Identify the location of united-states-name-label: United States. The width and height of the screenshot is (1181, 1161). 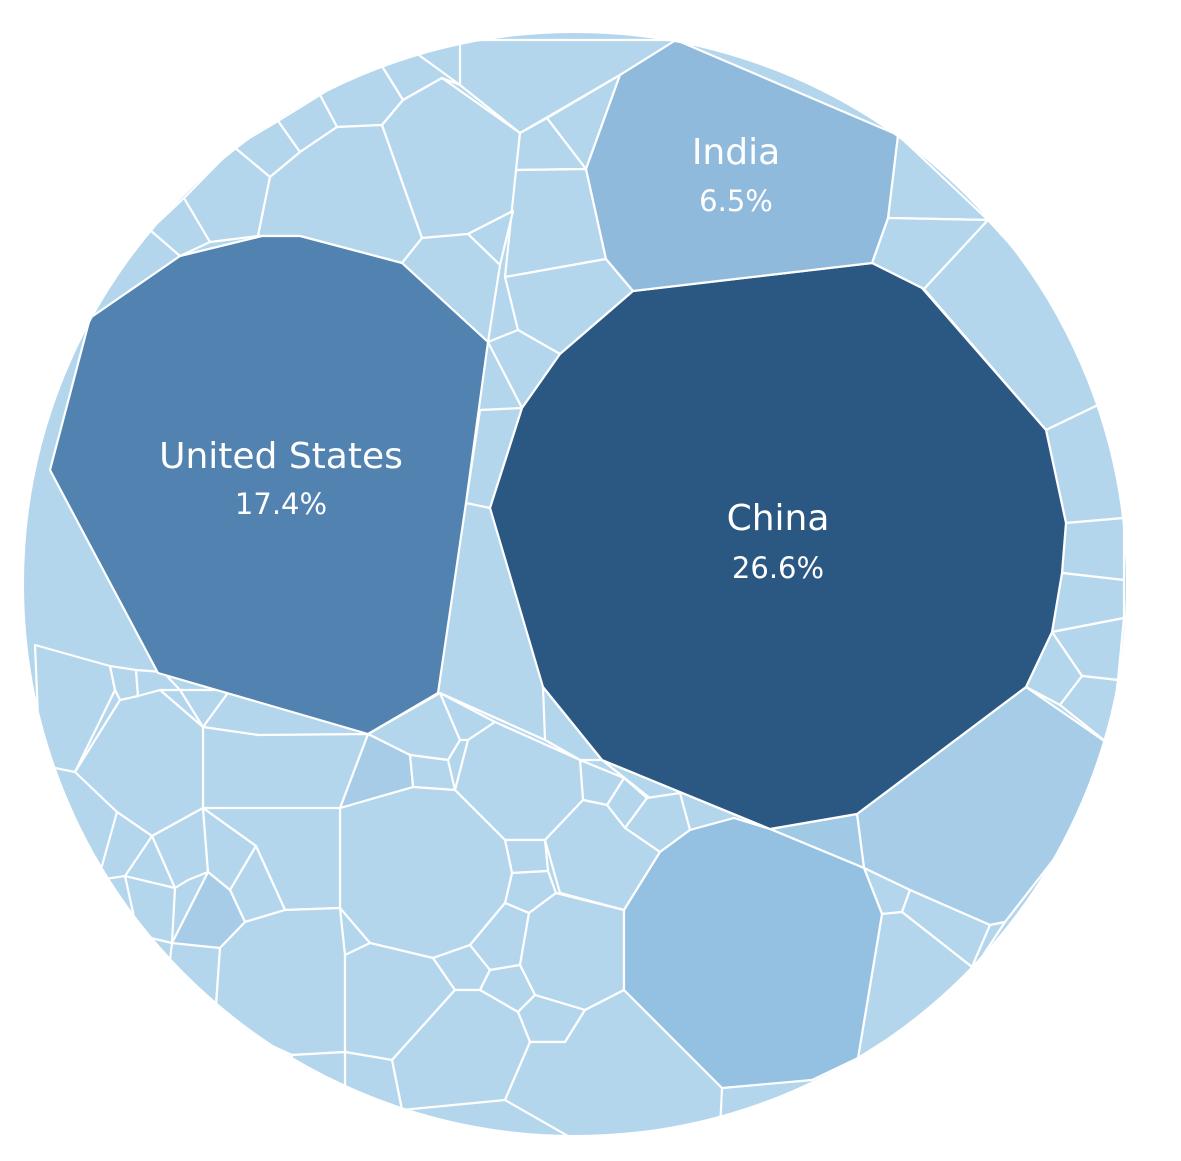
(281, 456).